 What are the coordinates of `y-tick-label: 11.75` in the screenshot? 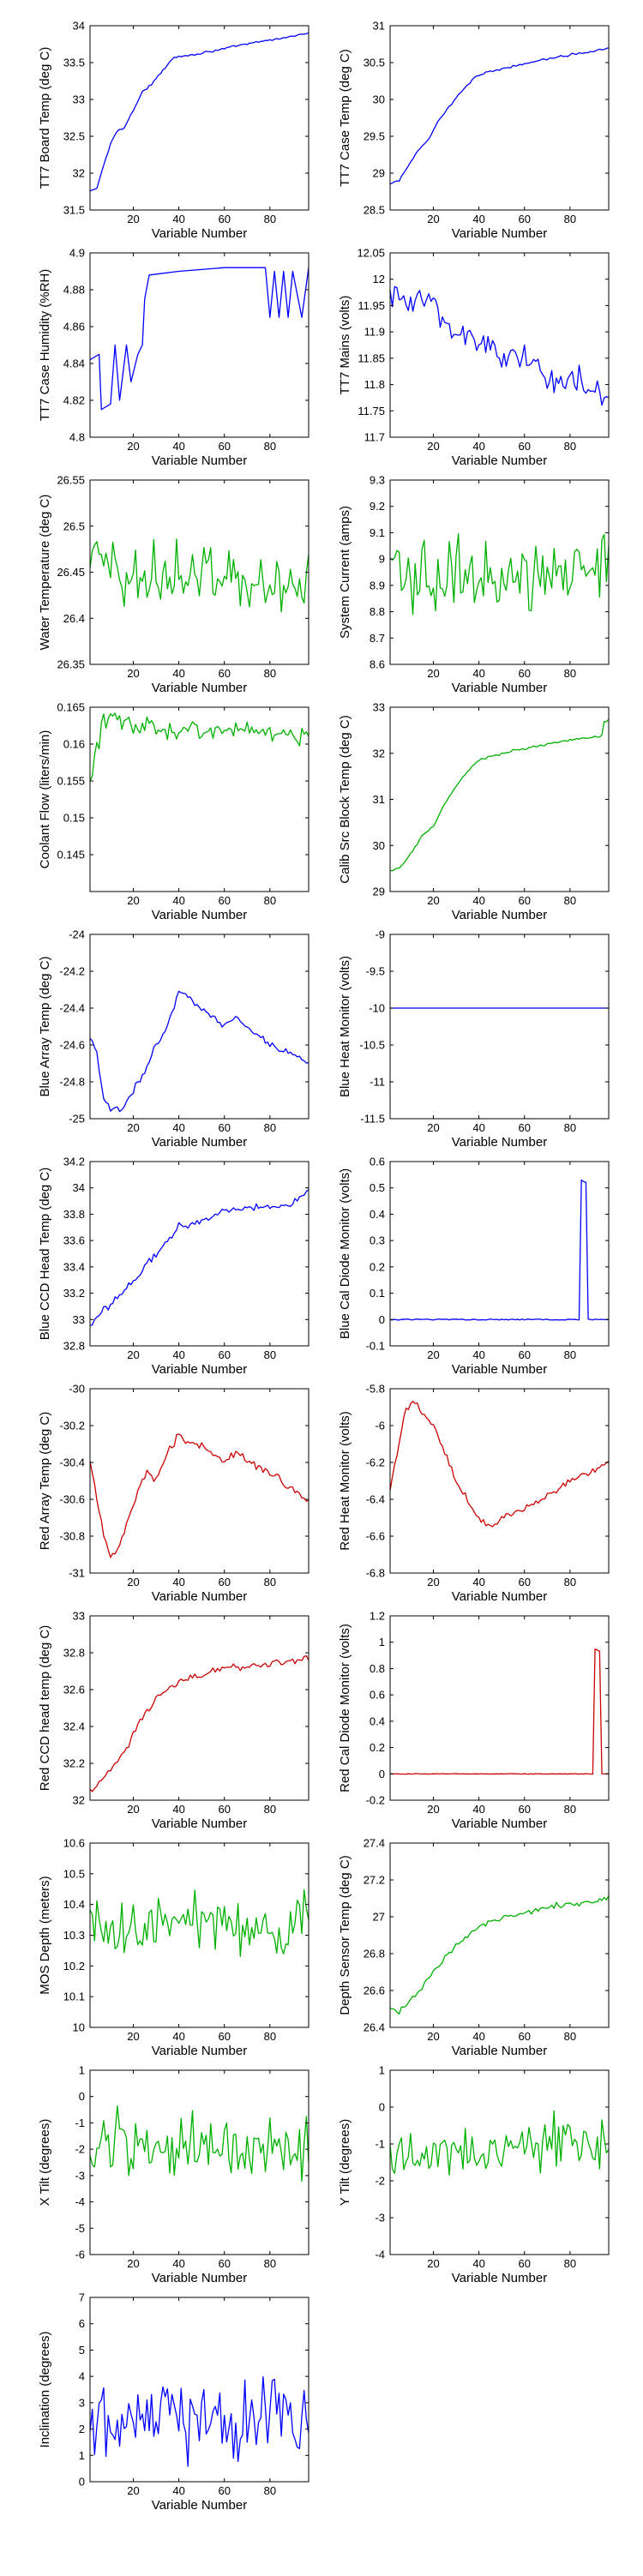 It's located at (371, 411).